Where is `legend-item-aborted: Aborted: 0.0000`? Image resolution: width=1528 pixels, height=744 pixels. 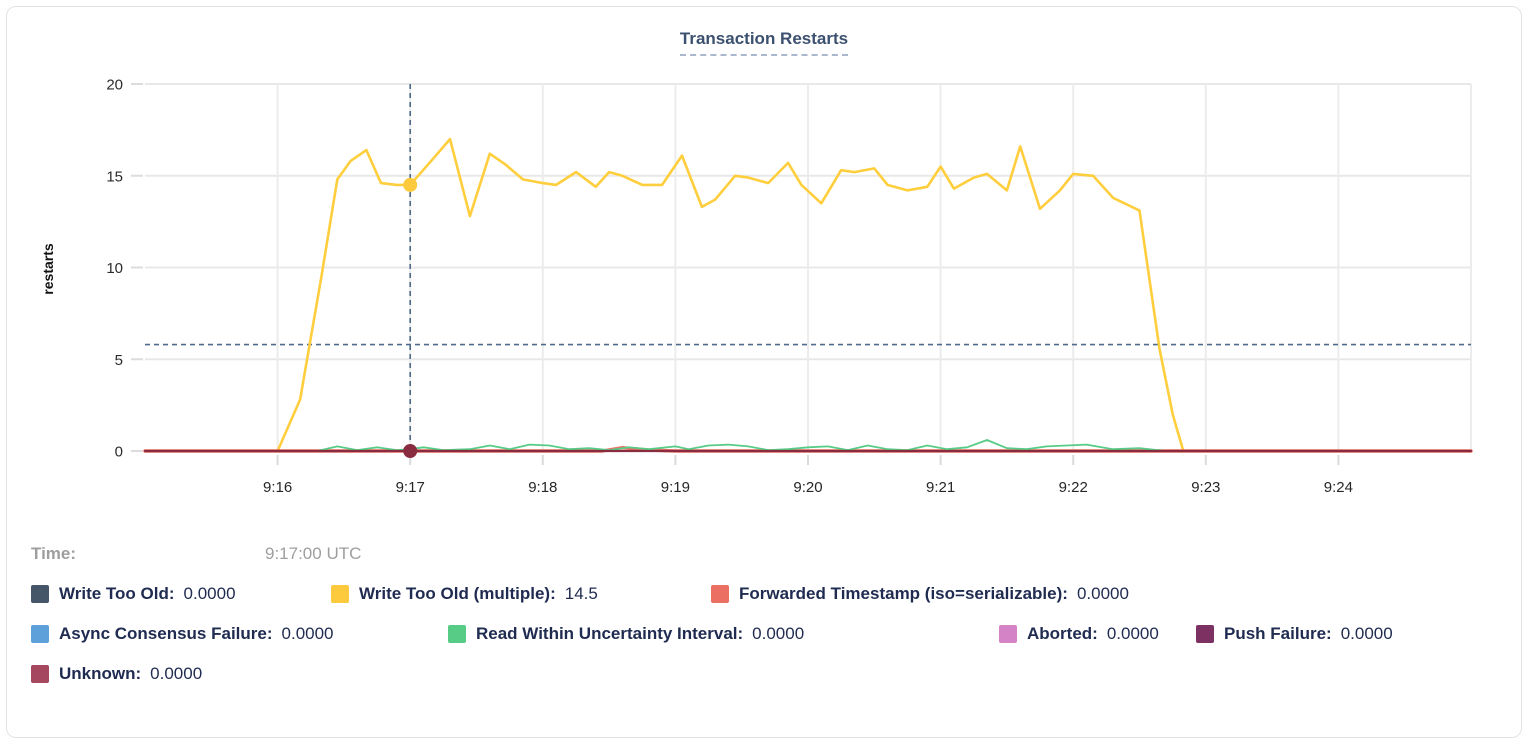
legend-item-aborted: Aborted: 0.0000 is located at coordinates (1097, 634).